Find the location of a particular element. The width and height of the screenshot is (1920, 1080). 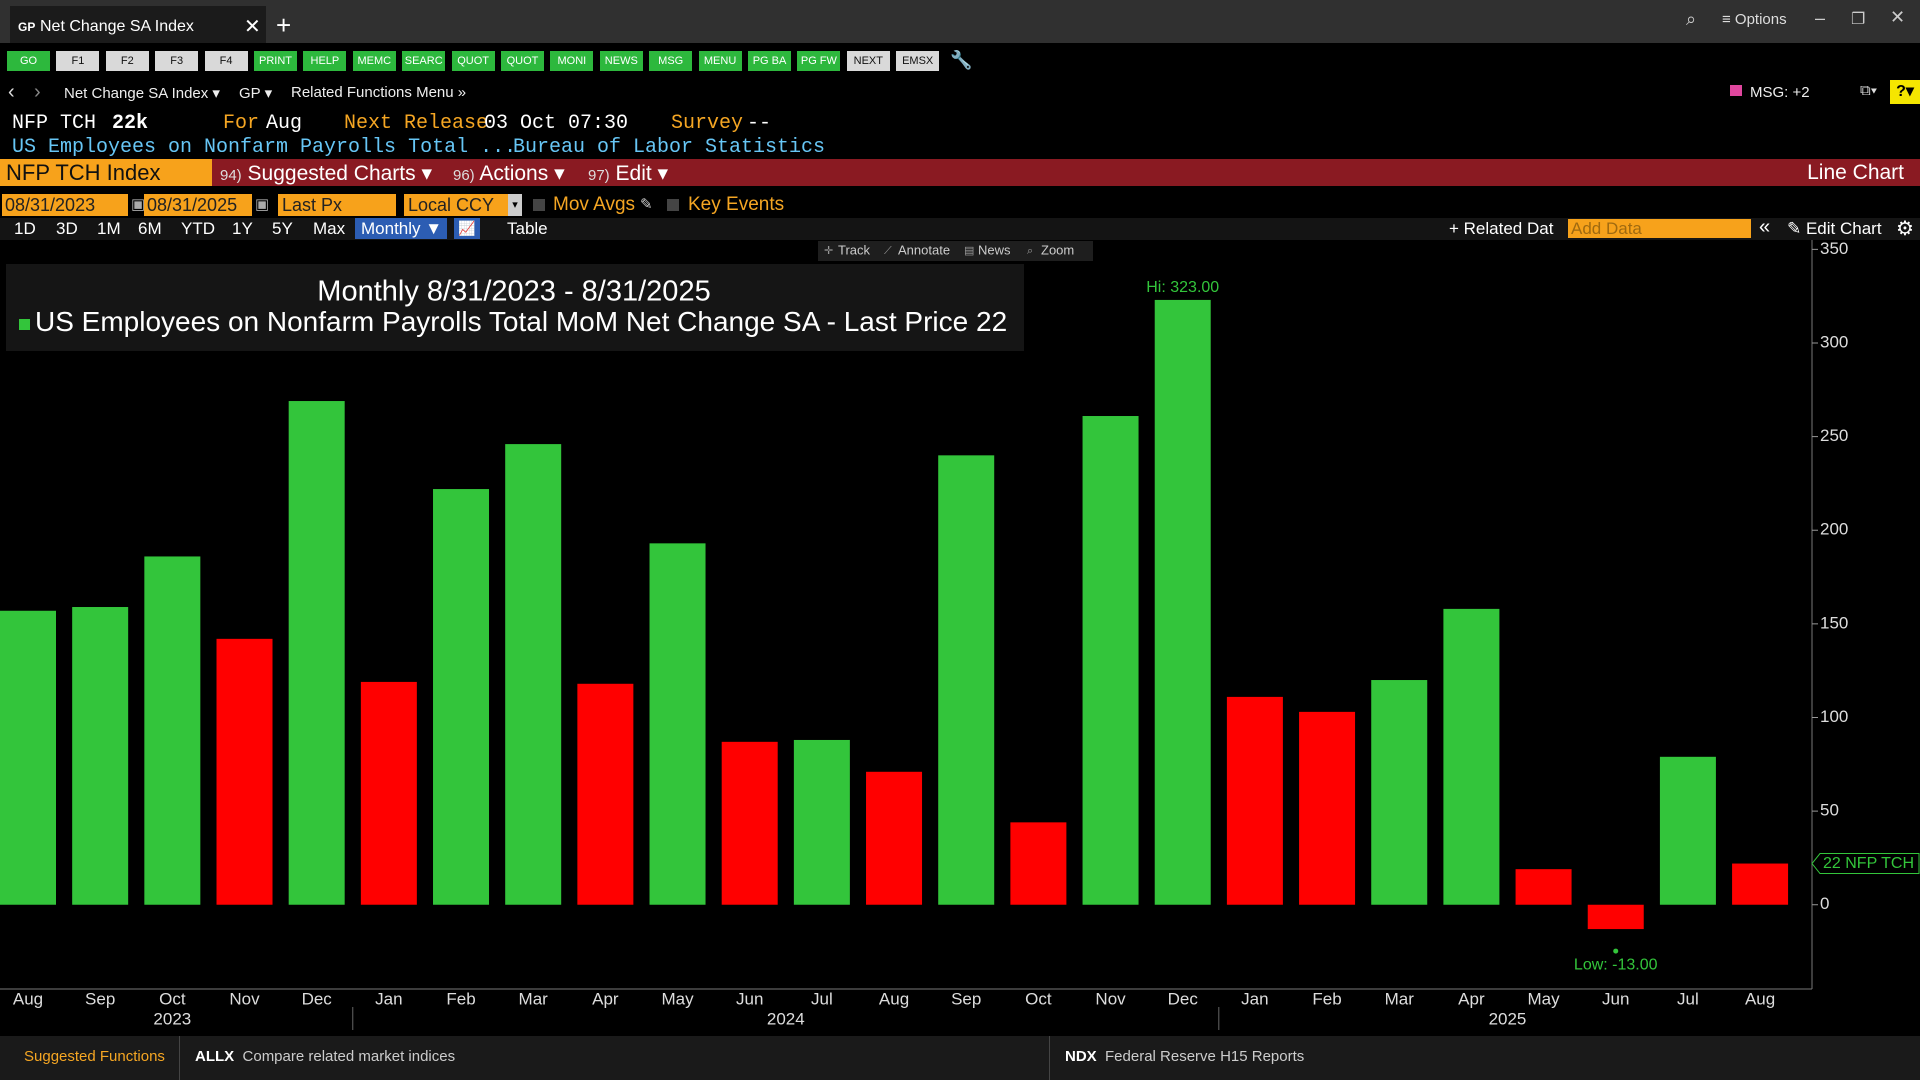

tool-icon: ⌕ is located at coordinates (1030, 251).